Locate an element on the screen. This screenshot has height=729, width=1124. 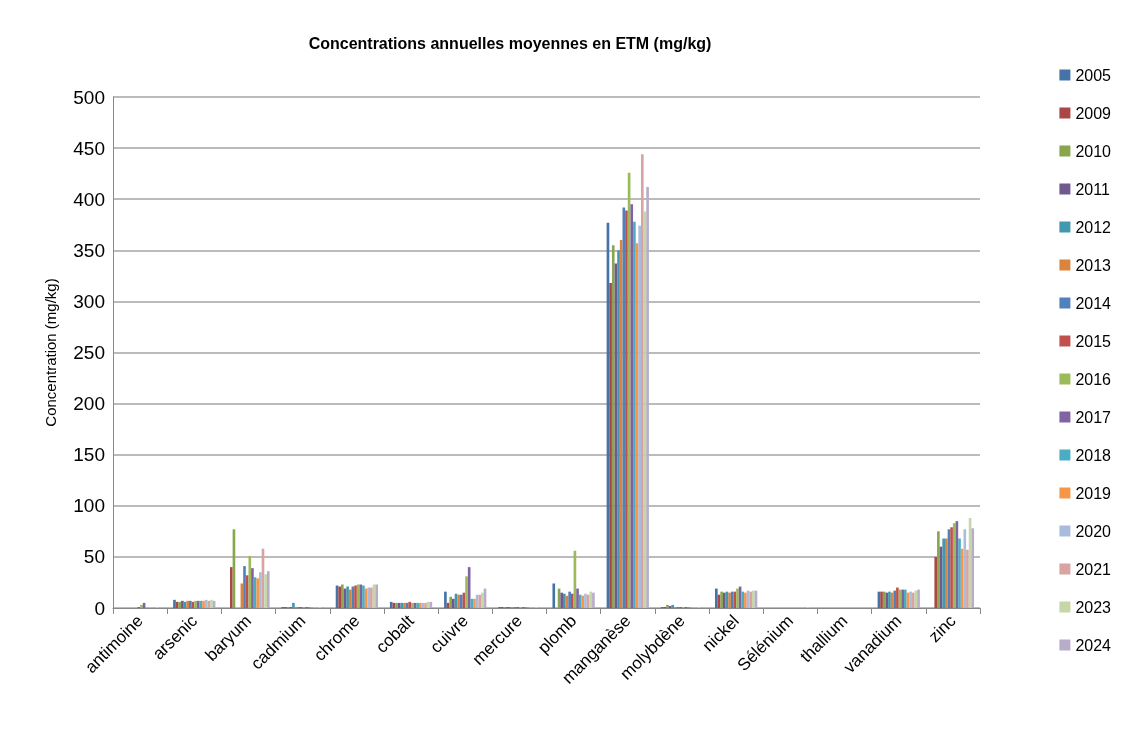
legend-label: 2014 is located at coordinates (1093, 303).